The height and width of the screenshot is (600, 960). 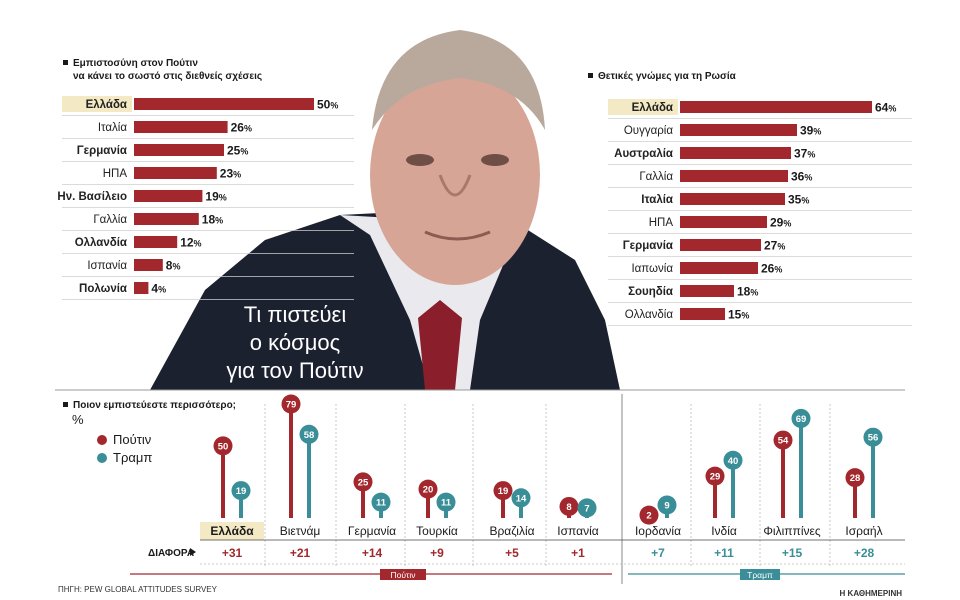 I want to click on difference-value: +28, so click(x=864, y=553).